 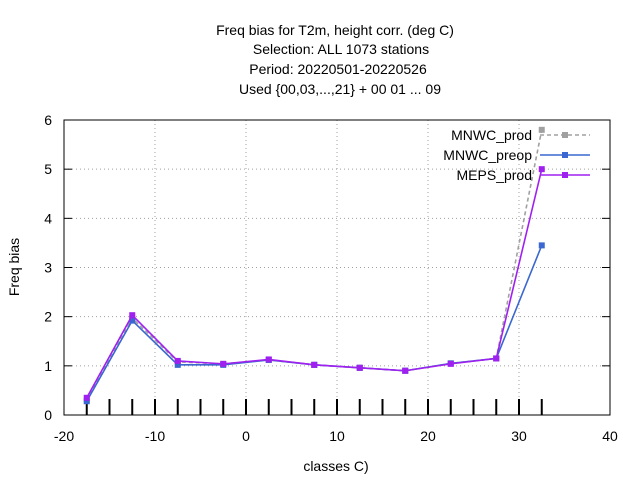 I want to click on x-tick-label: -20, so click(x=64, y=436).